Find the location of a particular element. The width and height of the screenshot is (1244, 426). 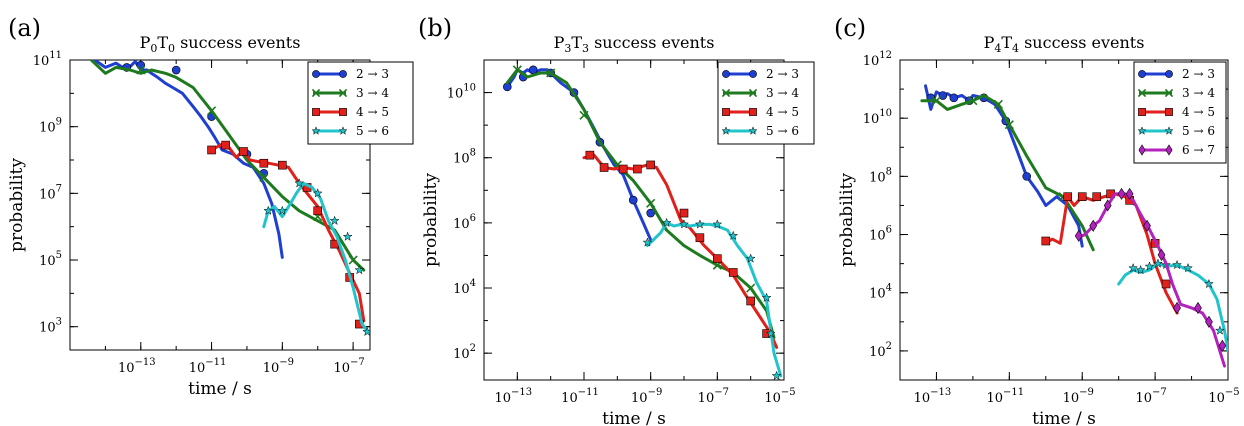

y-tick-label: 10¹² is located at coordinates (877, 59).